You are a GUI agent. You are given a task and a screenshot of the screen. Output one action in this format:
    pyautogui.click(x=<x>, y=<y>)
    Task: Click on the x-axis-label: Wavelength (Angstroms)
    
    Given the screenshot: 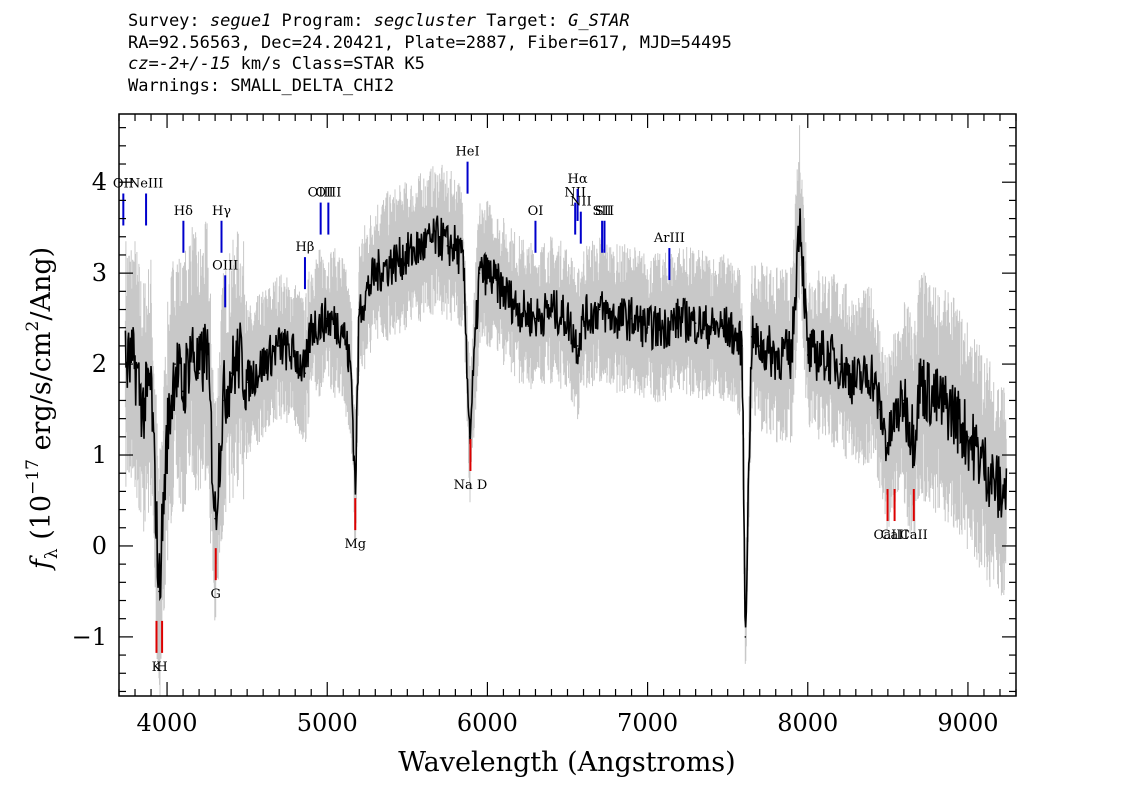 What is the action you would take?
    pyautogui.click(x=566, y=762)
    